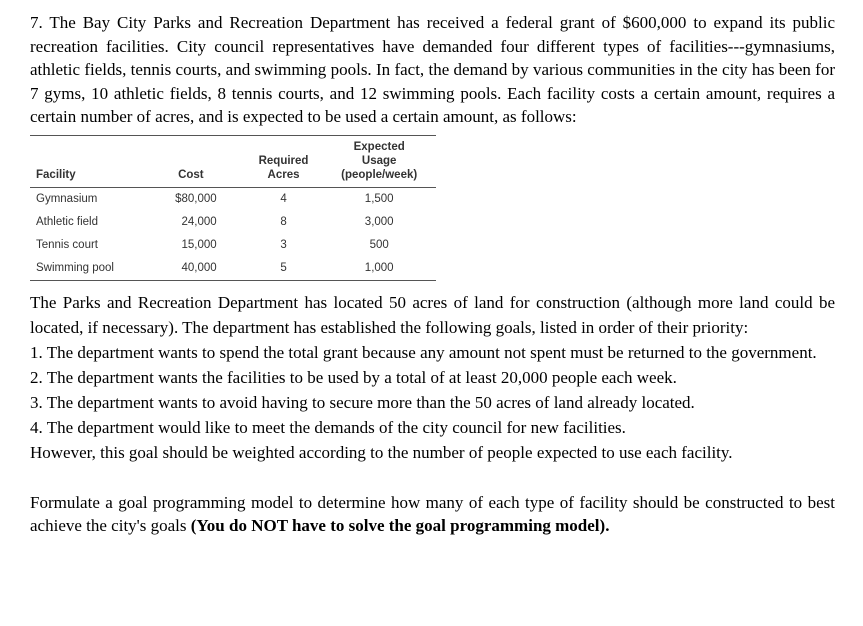  What do you see at coordinates (233, 269) in the screenshot?
I see `table-row: Swimming pool 40,000 5 1,000` at bounding box center [233, 269].